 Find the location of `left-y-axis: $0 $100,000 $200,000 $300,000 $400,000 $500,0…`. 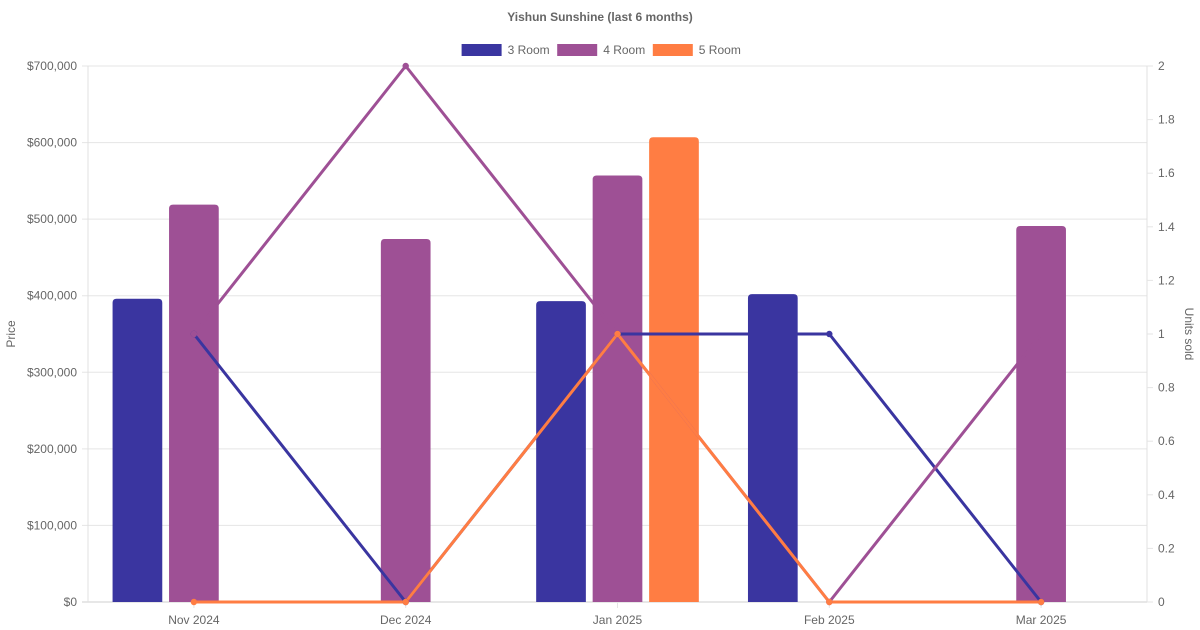

left-y-axis: $0 $100,000 $200,000 $300,000 $400,000 $500,0… is located at coordinates (52, 334).